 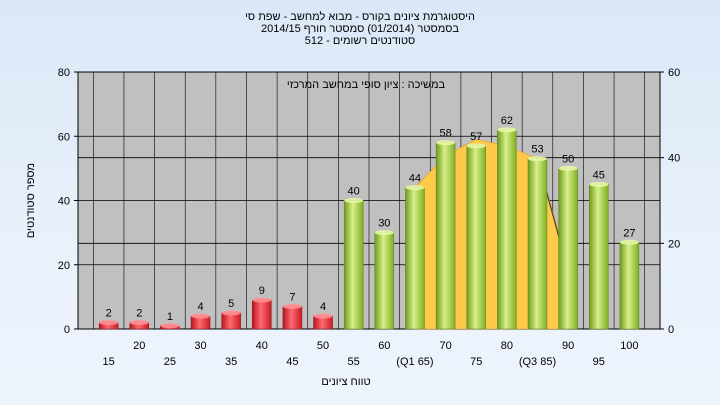 I want to click on x-tick-label-bottom: (Q1 65), so click(x=414, y=362).